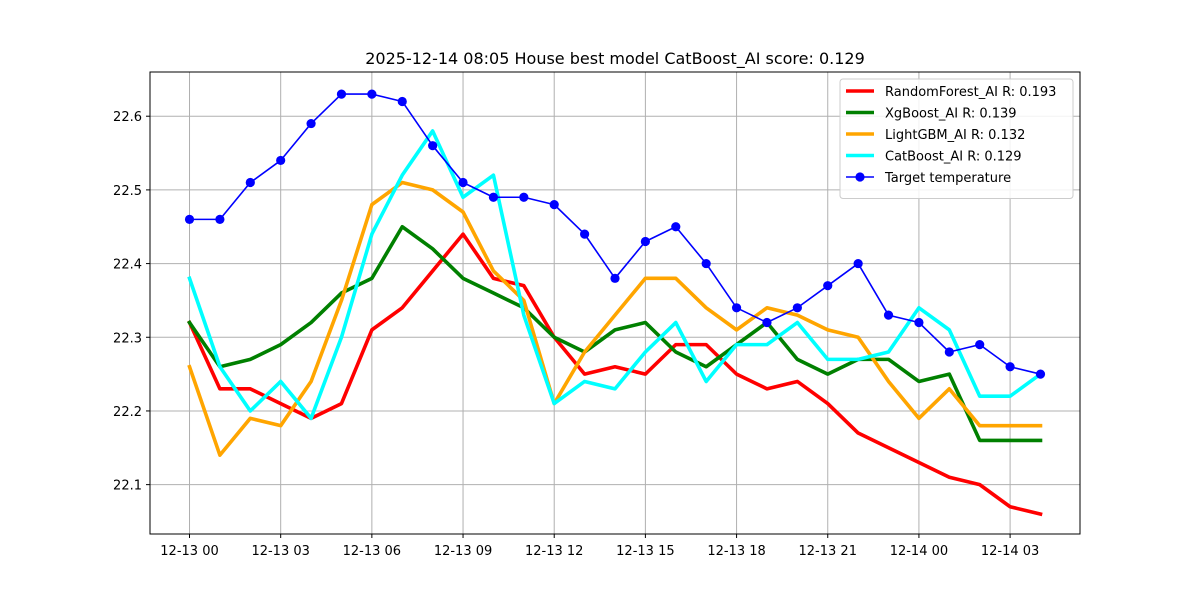 The height and width of the screenshot is (600, 1200). What do you see at coordinates (736, 551) in the screenshot?
I see `x-tick-label: 12-13 18` at bounding box center [736, 551].